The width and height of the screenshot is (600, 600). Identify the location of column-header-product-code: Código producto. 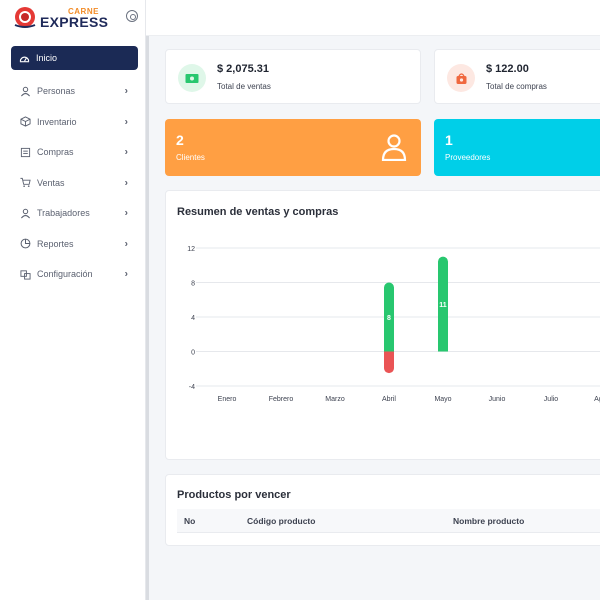
(281, 521).